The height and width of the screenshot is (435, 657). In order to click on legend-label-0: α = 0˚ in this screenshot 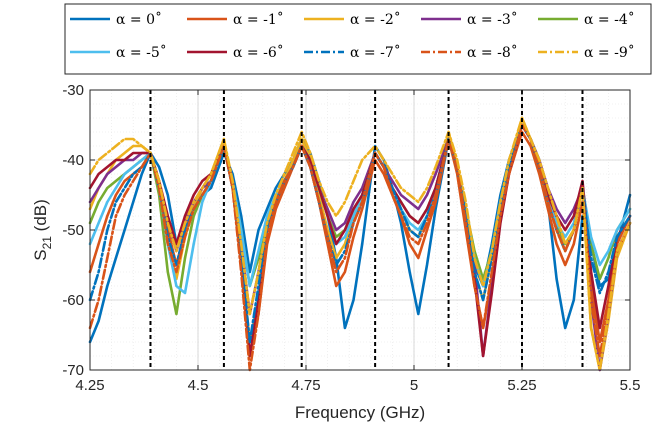, I will do `click(139, 19)`.